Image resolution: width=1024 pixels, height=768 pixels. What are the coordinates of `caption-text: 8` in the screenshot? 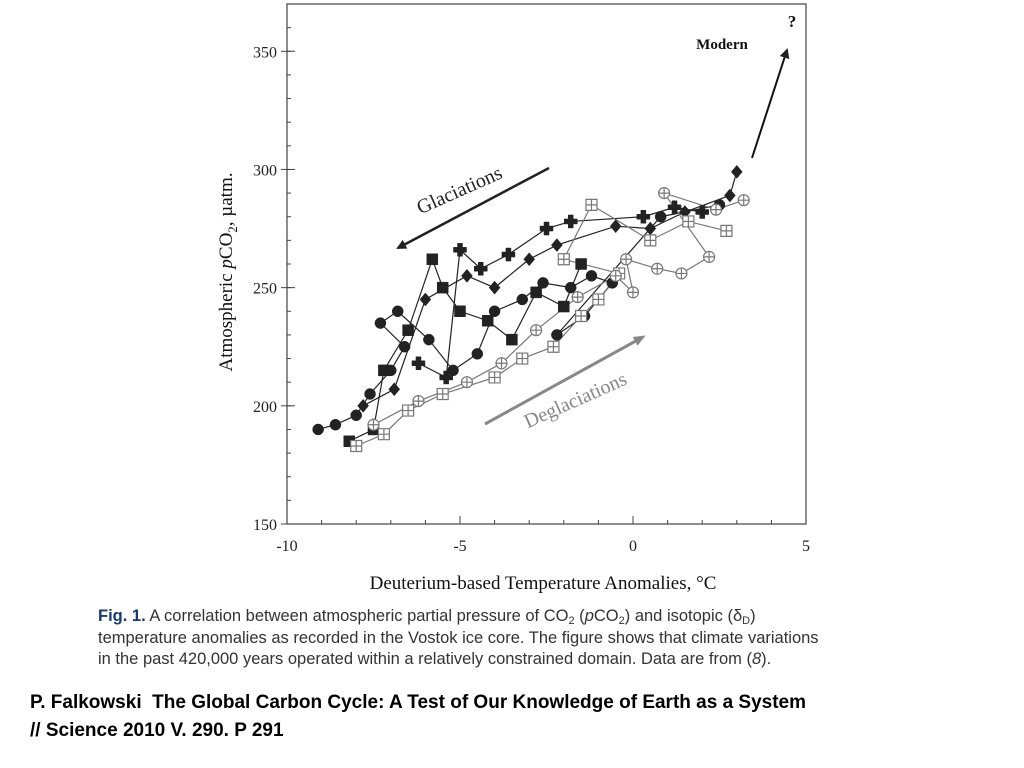 It's located at (756, 659).